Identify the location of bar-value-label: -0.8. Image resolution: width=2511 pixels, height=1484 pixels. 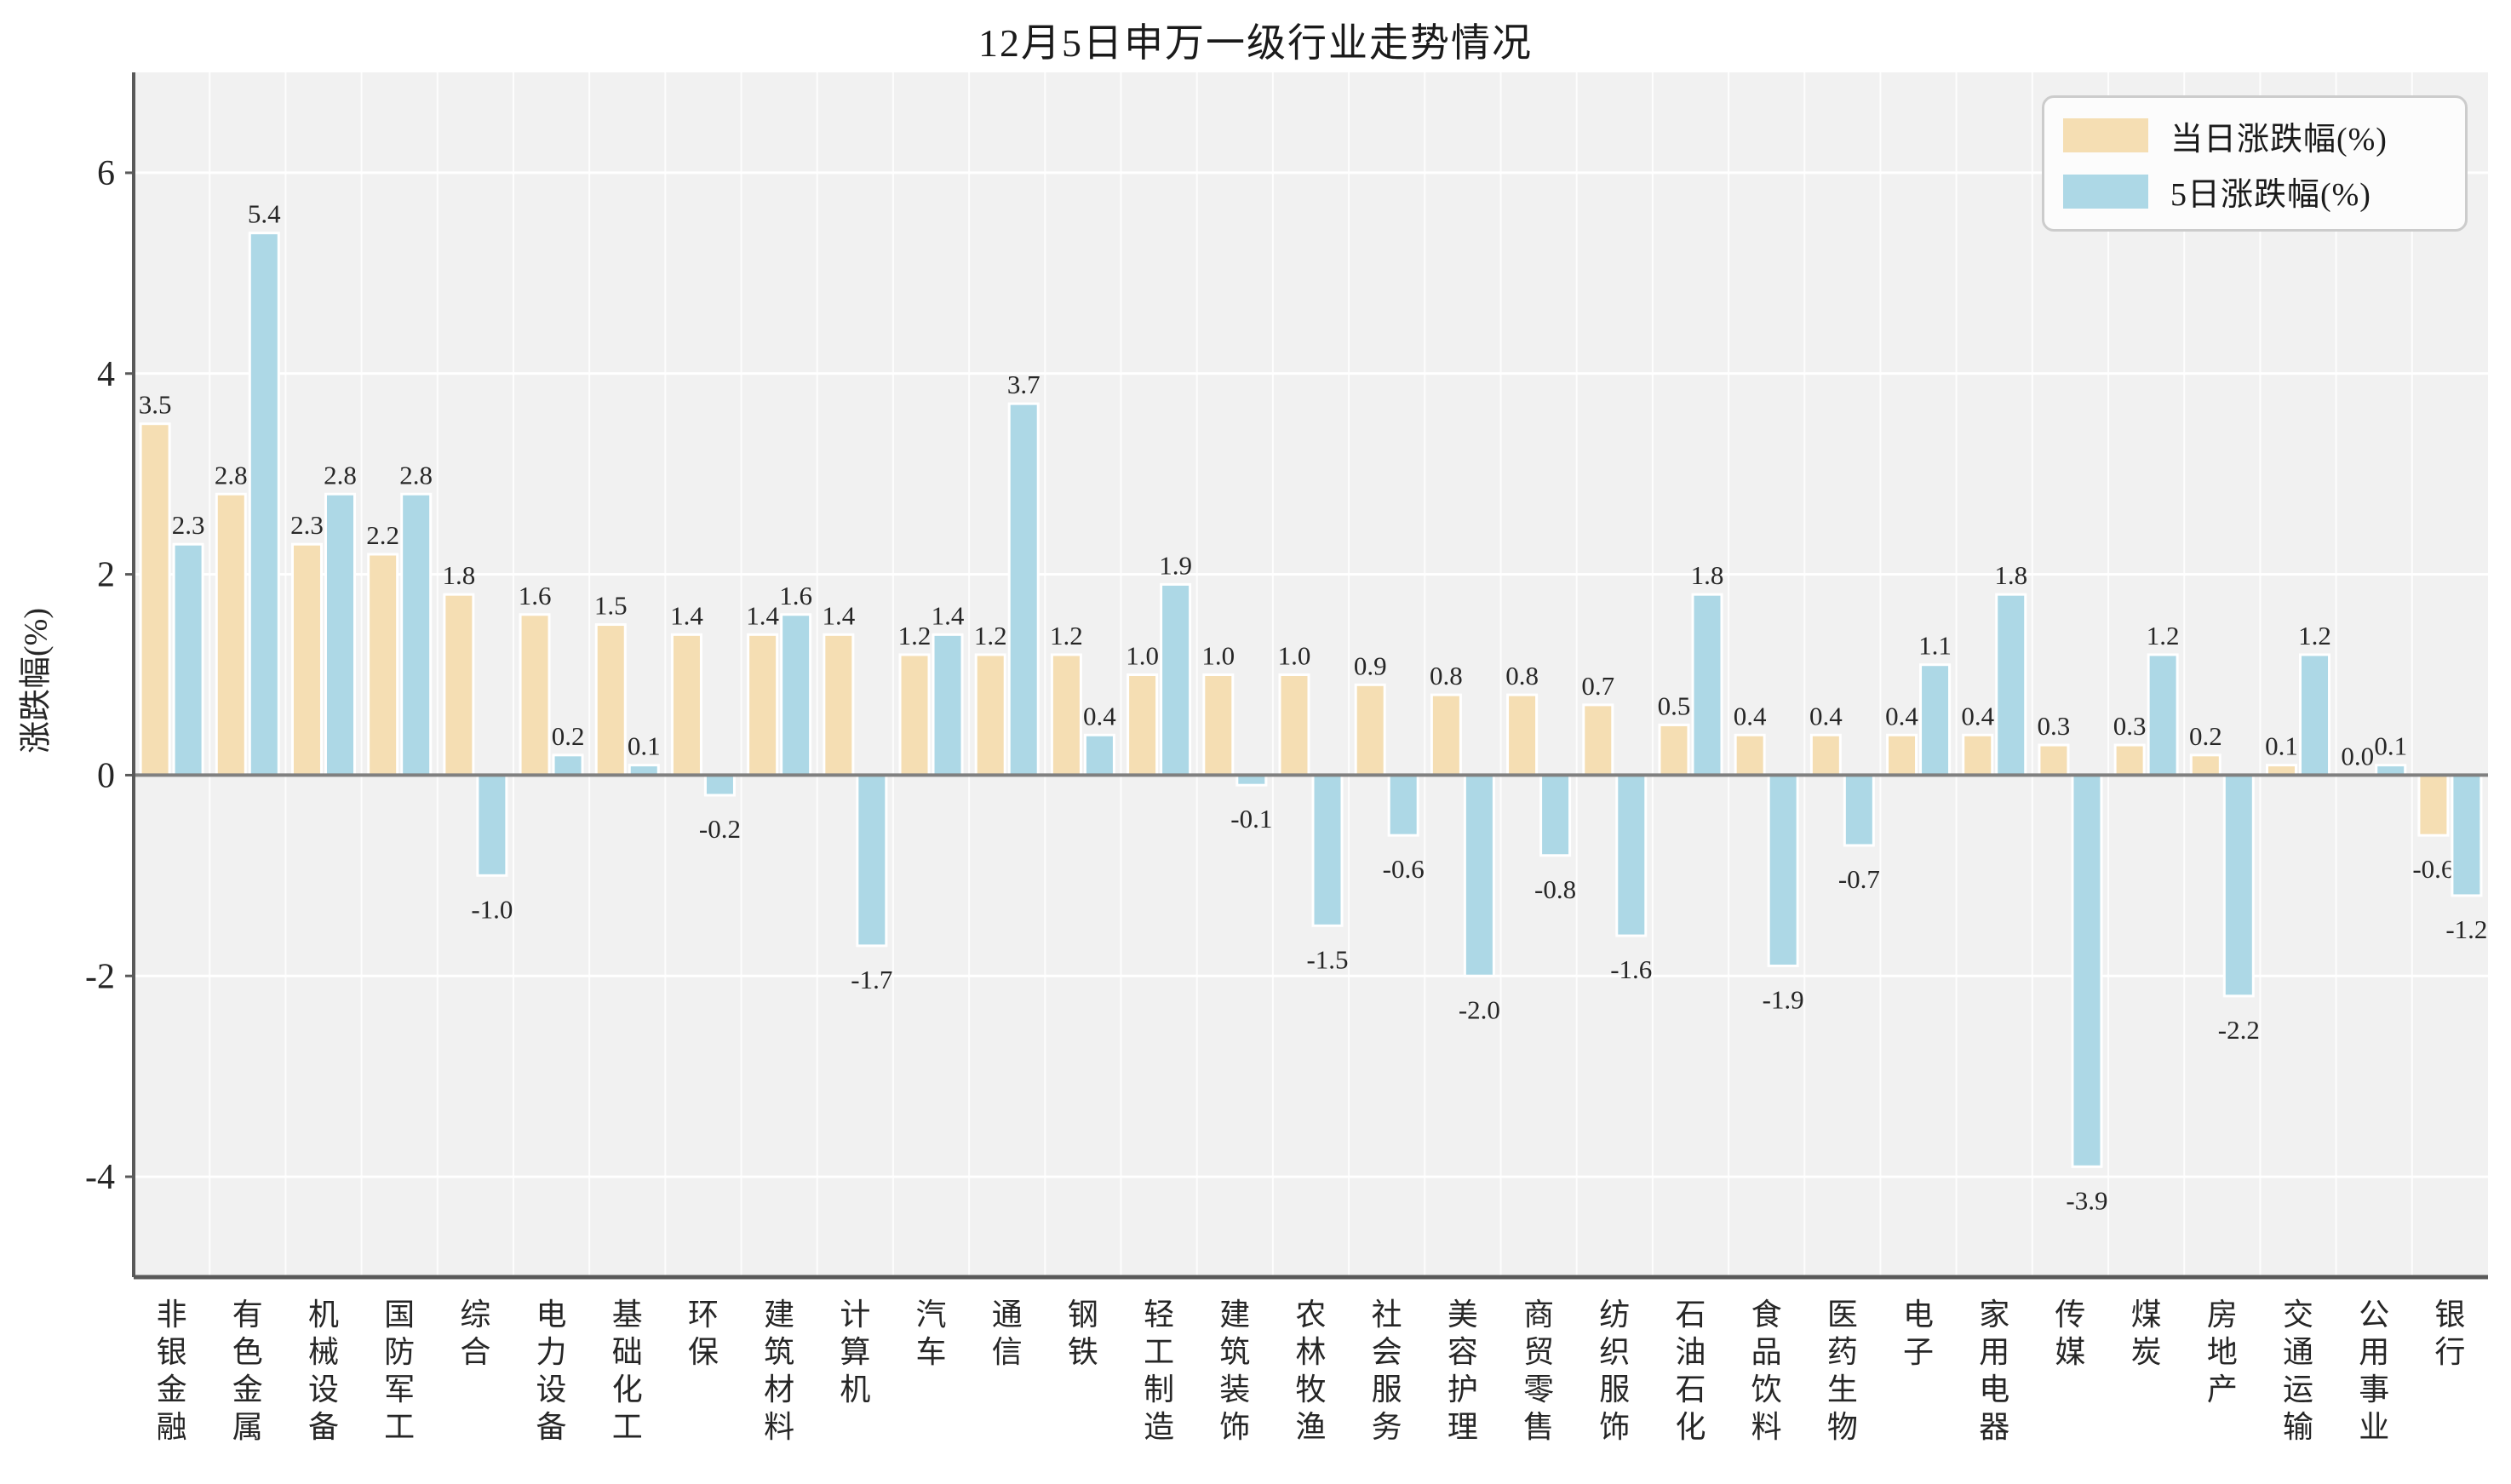
(1555, 889).